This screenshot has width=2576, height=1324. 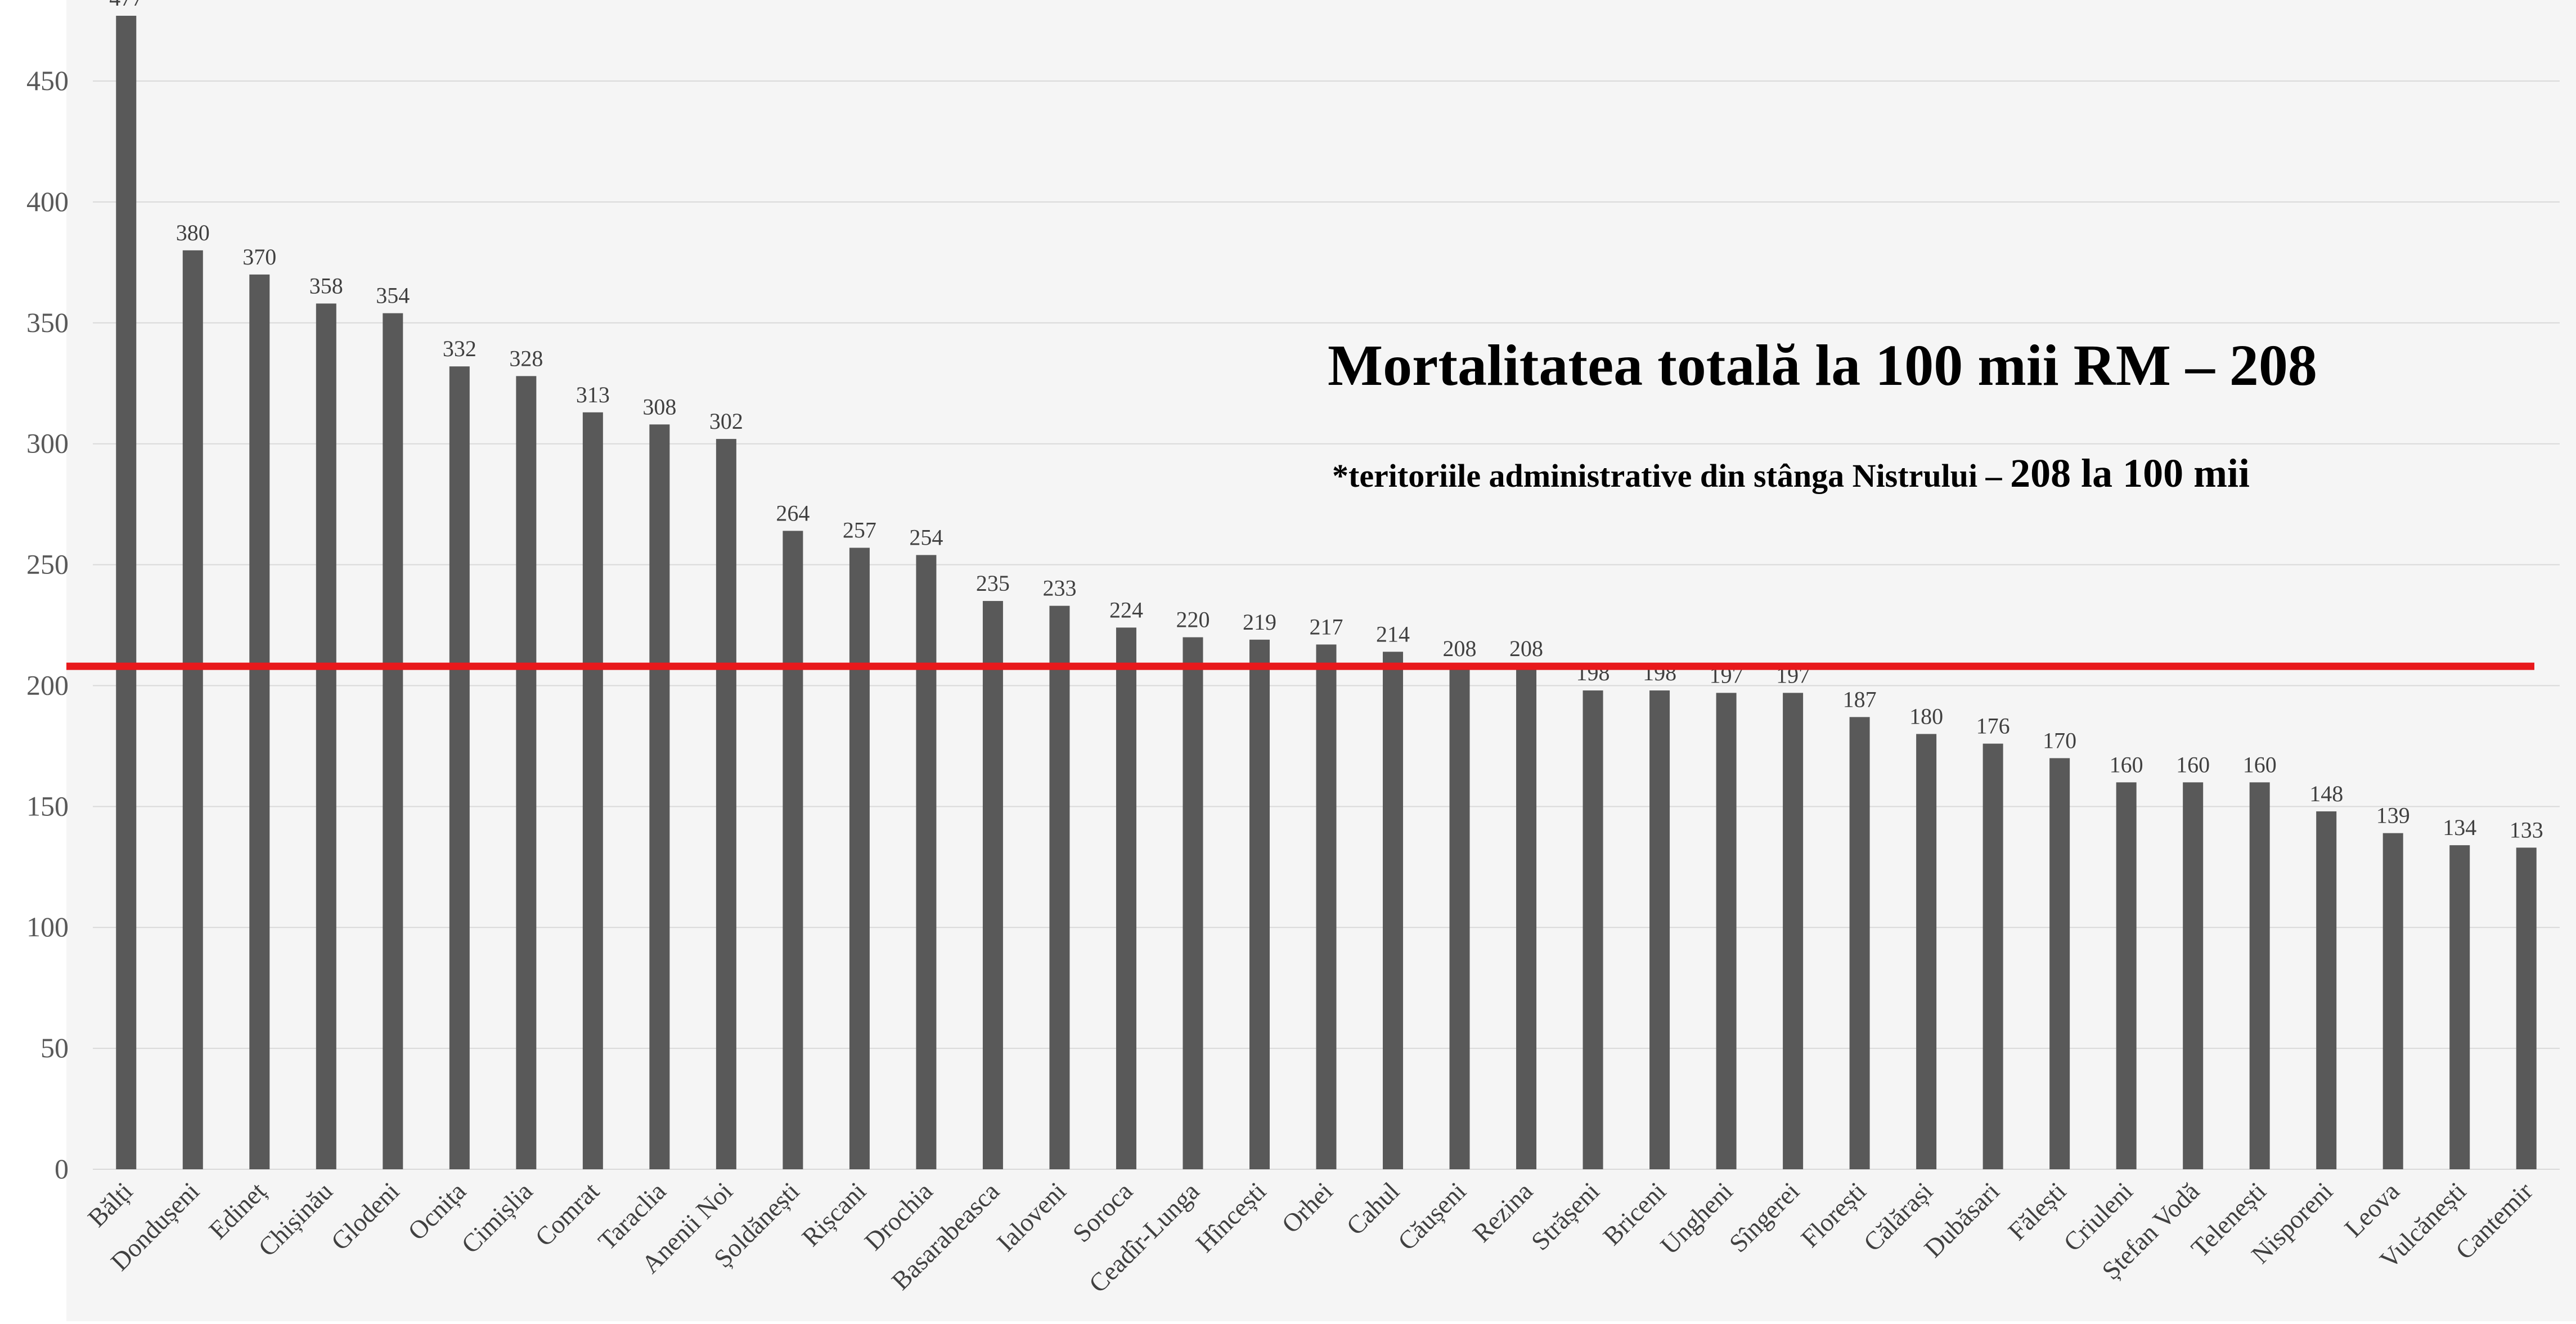 What do you see at coordinates (1926, 716) in the screenshot?
I see `data-label: 180` at bounding box center [1926, 716].